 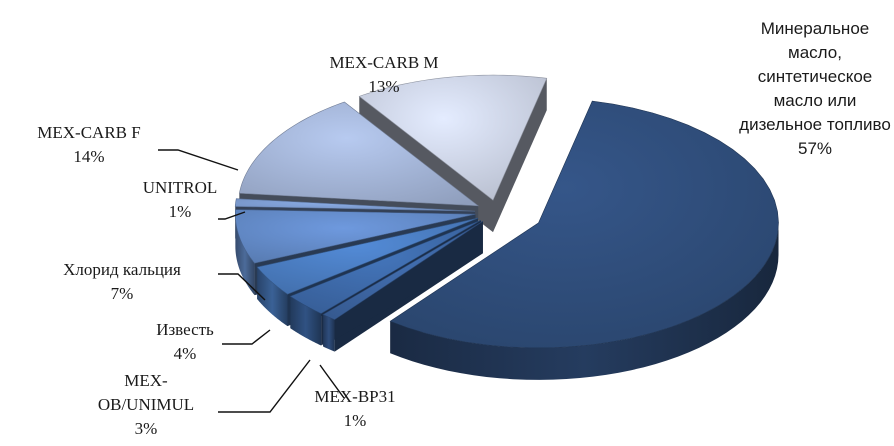 What do you see at coordinates (815, 52) in the screenshot?
I see `category-label-line: масло,` at bounding box center [815, 52].